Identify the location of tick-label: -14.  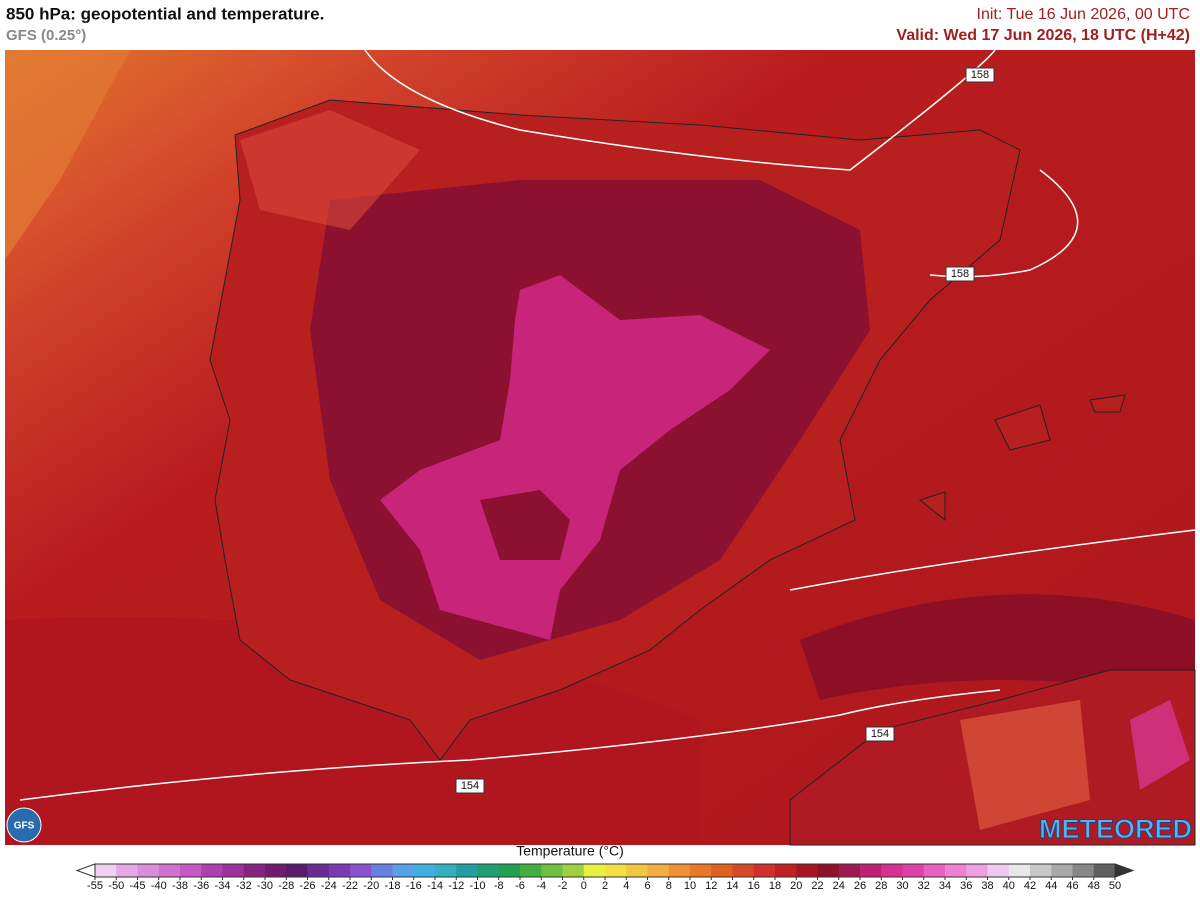
(435, 886).